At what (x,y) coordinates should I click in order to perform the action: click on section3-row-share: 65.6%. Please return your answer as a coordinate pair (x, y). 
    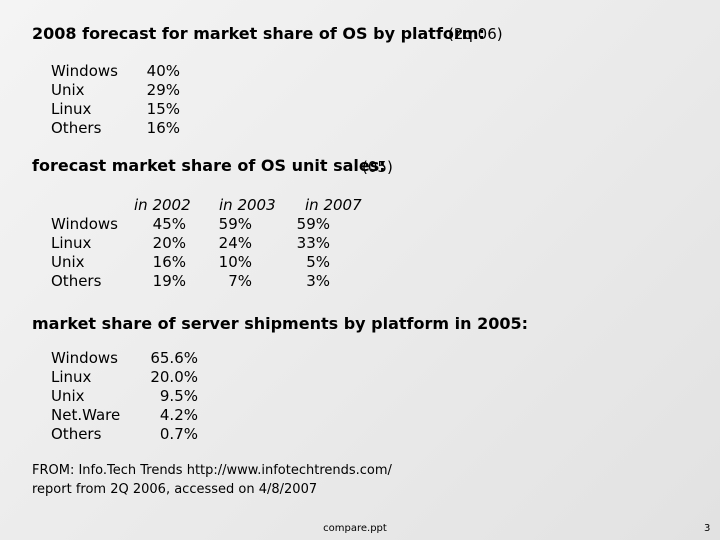
    Looking at the image, I should click on (174, 358).